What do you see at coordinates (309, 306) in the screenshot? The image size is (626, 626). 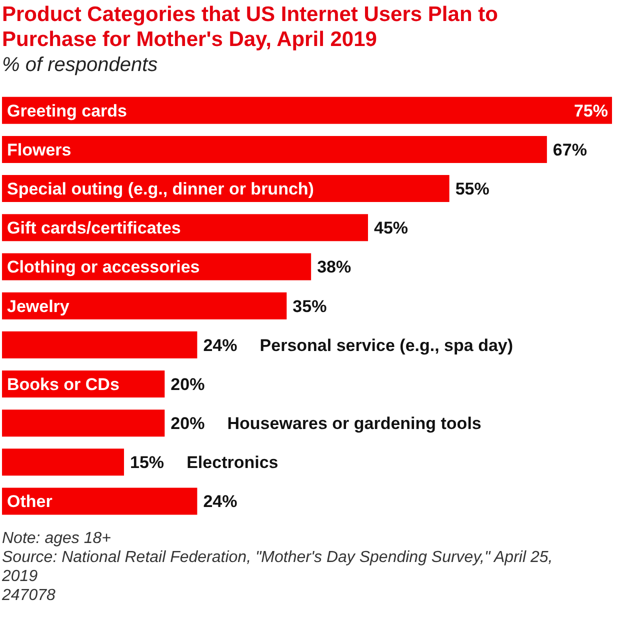 I see `data-label: 35%` at bounding box center [309, 306].